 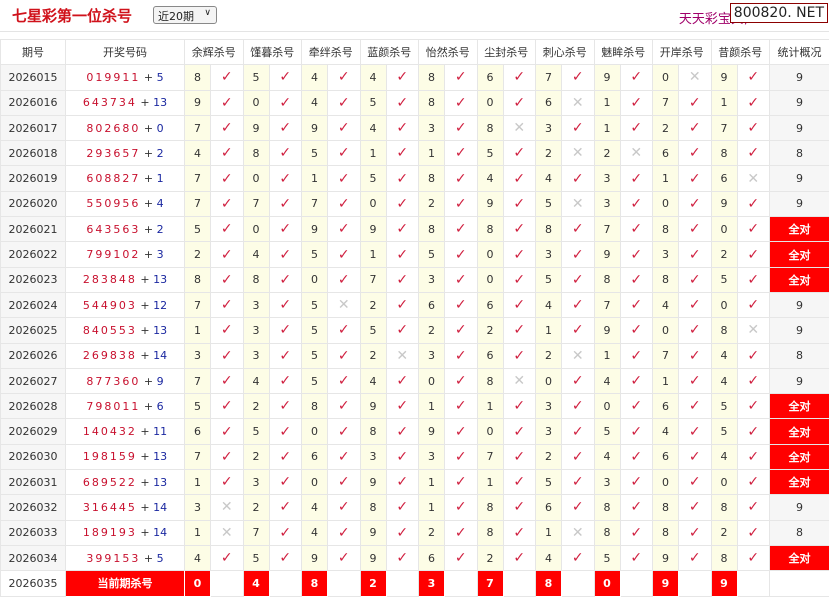 What do you see at coordinates (33, 305) in the screenshot?
I see `period-cell: 2026024` at bounding box center [33, 305].